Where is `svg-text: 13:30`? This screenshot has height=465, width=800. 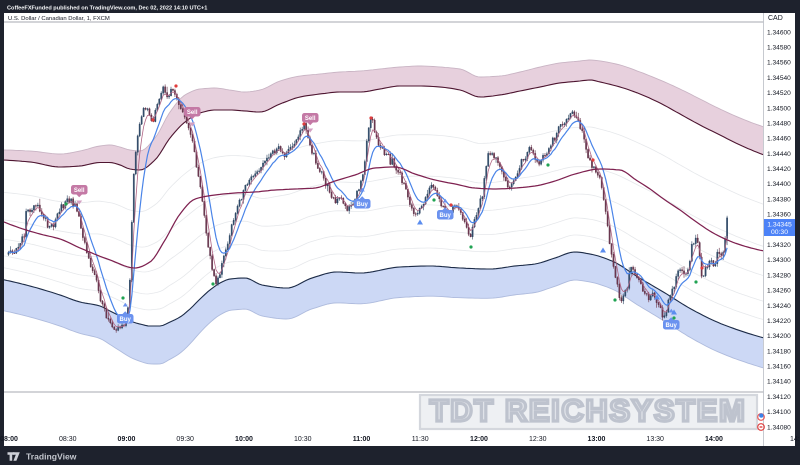 svg-text: 13:30 is located at coordinates (655, 439).